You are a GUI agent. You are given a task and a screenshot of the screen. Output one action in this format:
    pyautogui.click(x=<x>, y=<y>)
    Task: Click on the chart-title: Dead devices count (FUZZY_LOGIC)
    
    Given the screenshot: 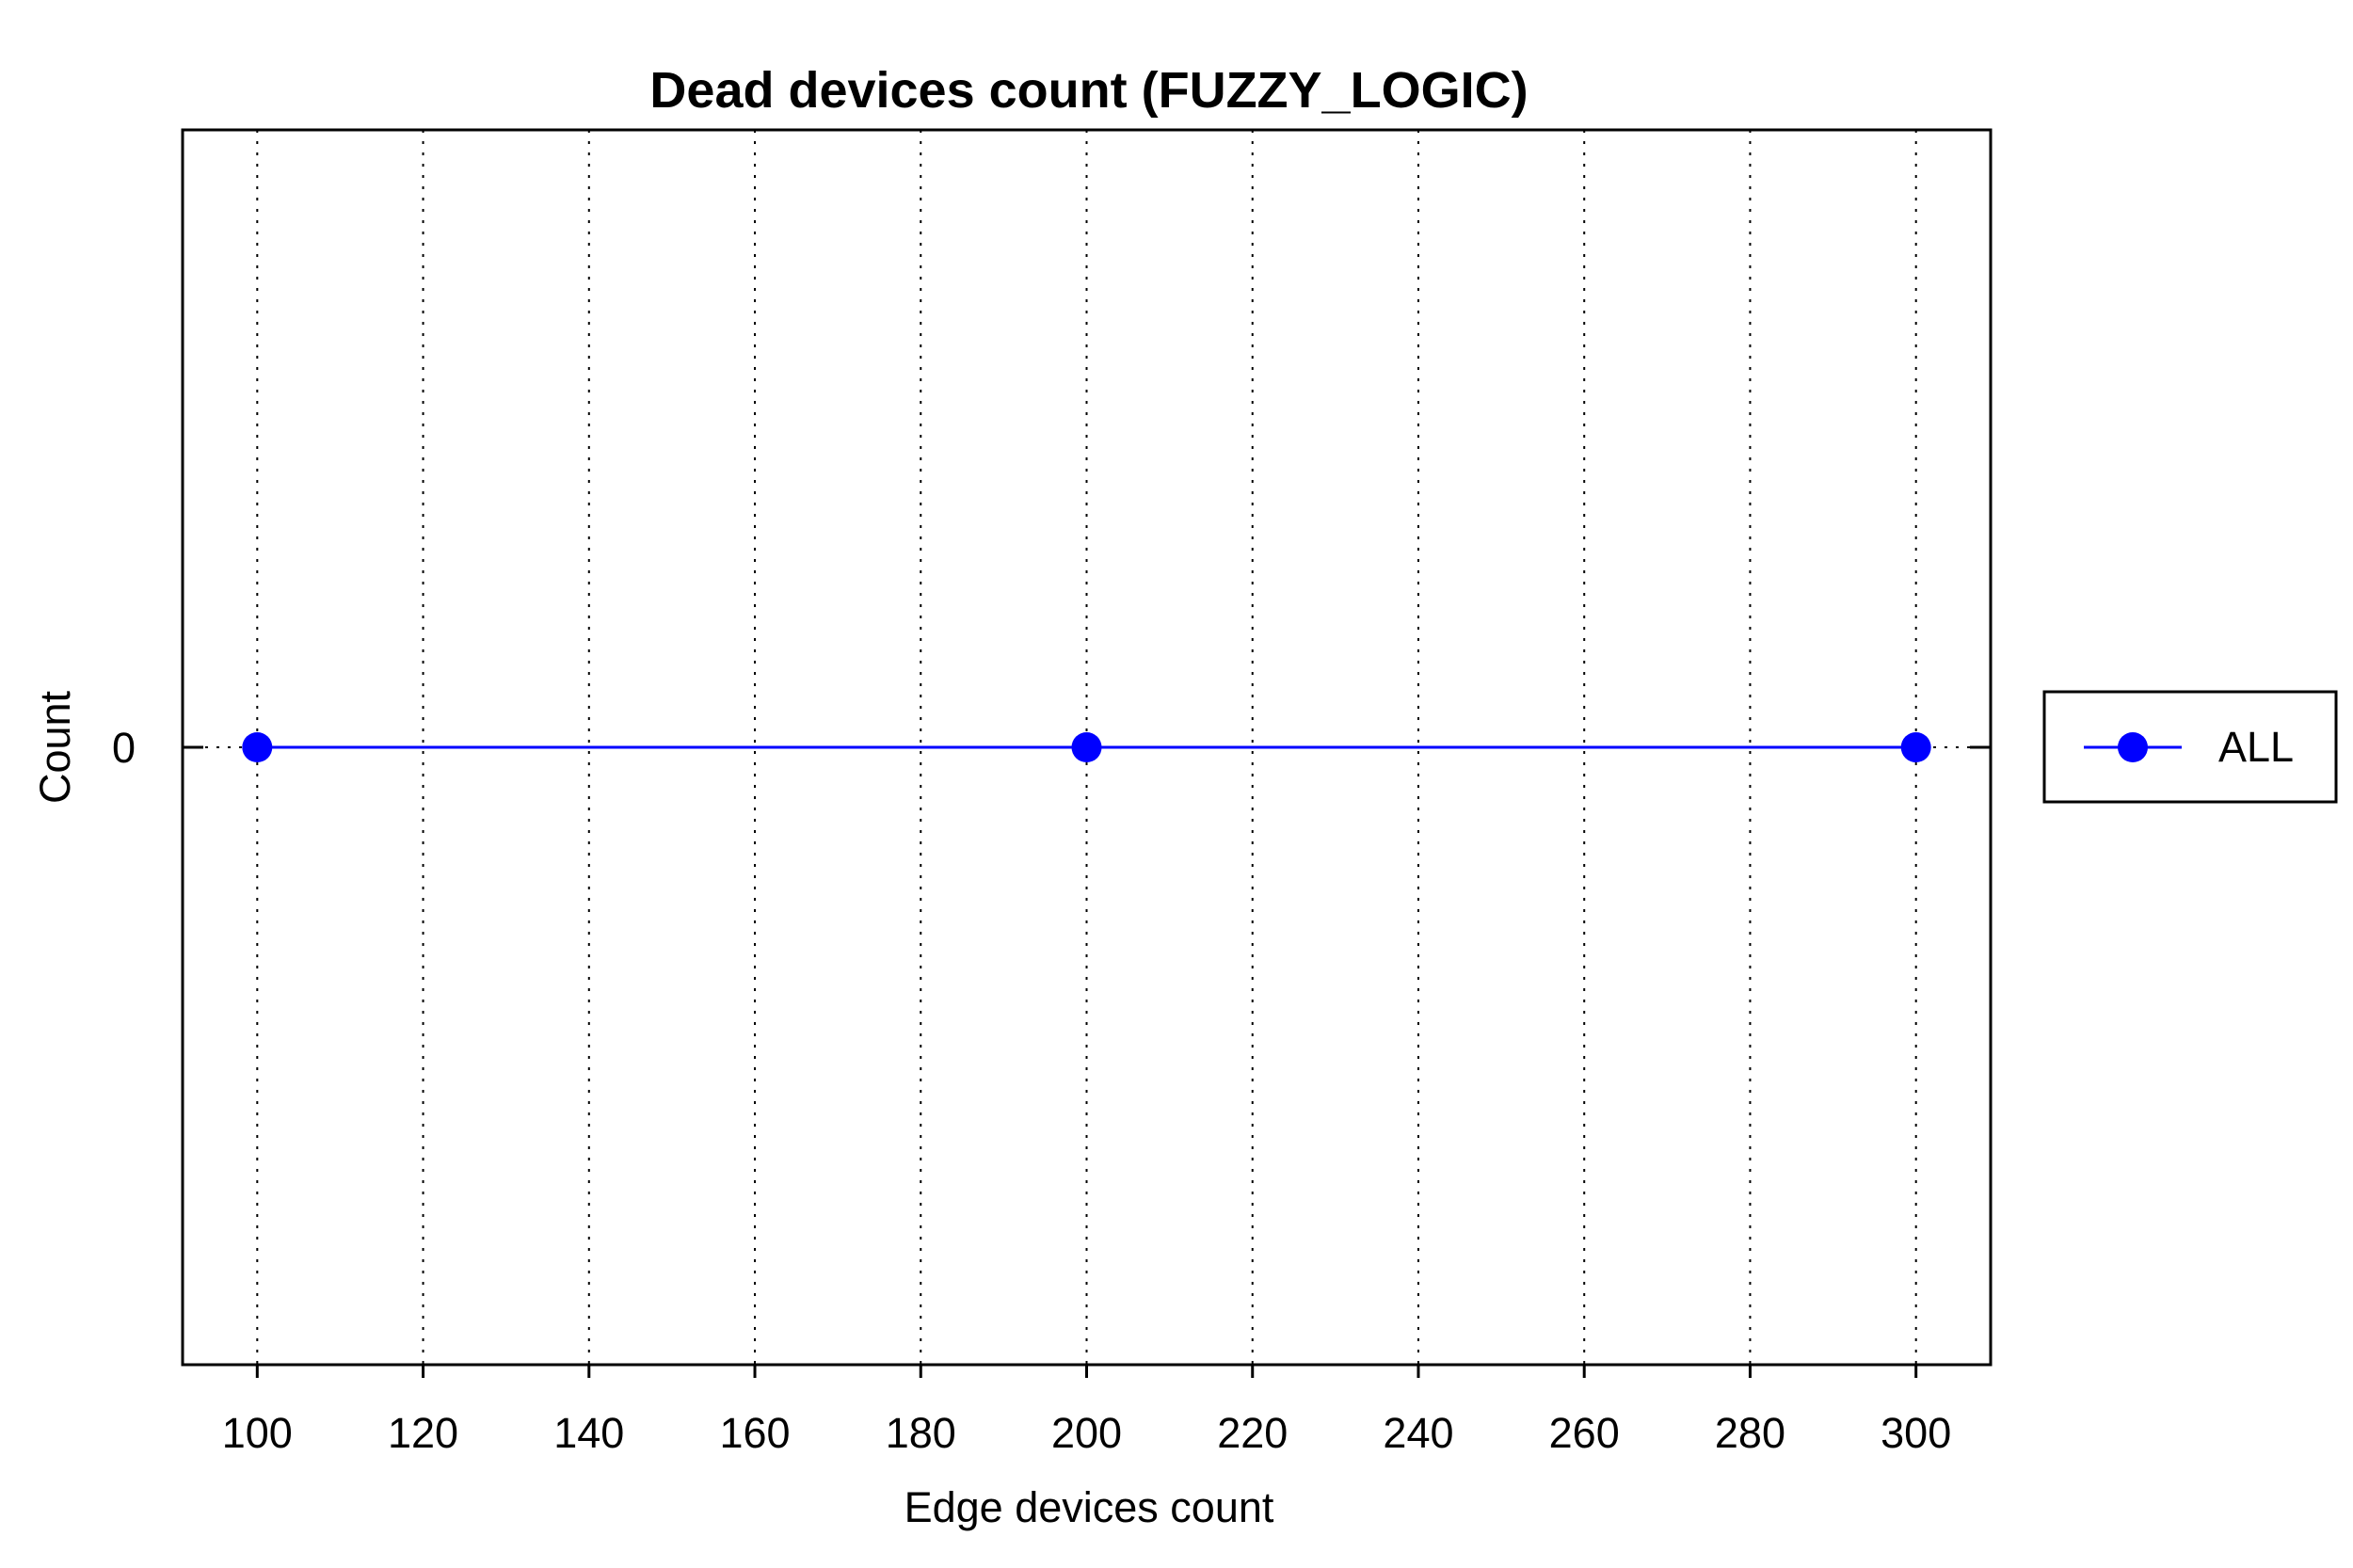 What is the action you would take?
    pyautogui.click(x=1088, y=90)
    